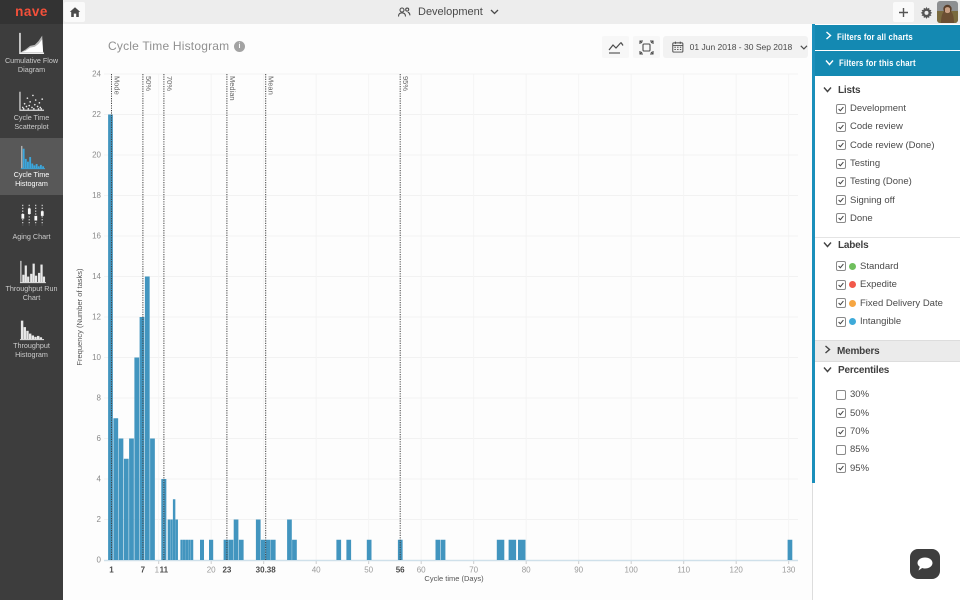 The width and height of the screenshot is (960, 600). Describe the element at coordinates (454, 578) in the screenshot. I see `svg-text: Cycle time (Days)` at that location.